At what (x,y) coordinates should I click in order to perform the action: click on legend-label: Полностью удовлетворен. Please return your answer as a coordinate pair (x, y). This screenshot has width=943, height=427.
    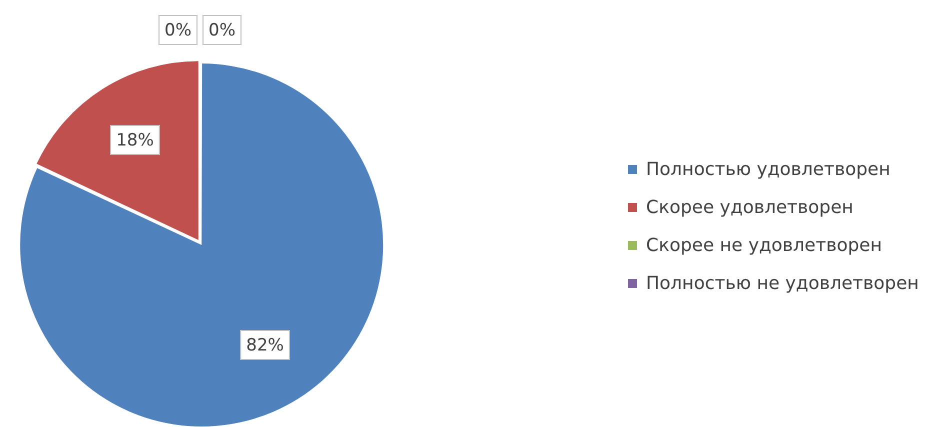
    Looking at the image, I should click on (768, 169).